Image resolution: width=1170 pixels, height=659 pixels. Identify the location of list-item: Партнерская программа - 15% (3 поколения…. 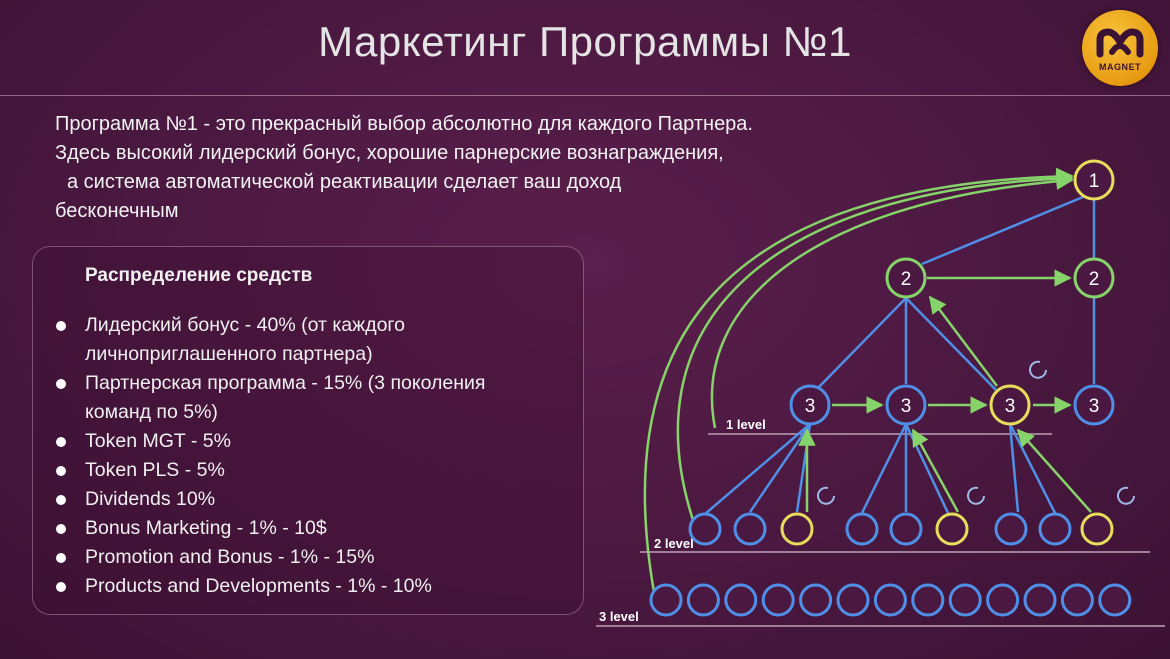
(319, 398).